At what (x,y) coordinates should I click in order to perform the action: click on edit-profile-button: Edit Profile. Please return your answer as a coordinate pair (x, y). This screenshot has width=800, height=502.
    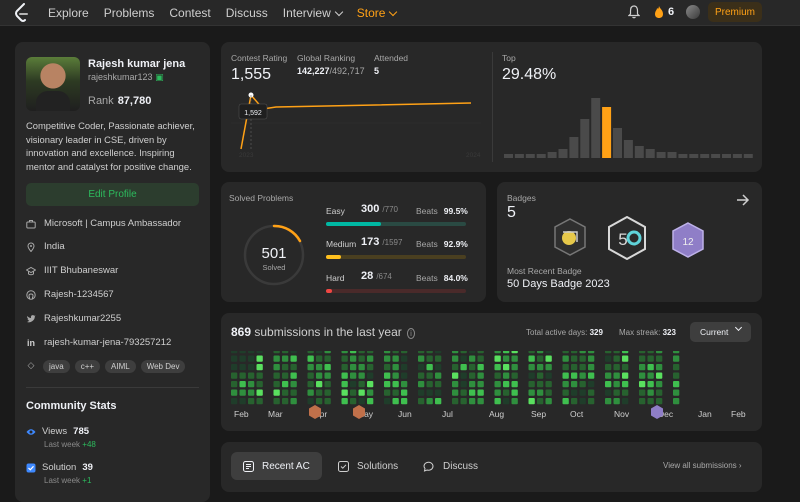
    Looking at the image, I should click on (112, 194).